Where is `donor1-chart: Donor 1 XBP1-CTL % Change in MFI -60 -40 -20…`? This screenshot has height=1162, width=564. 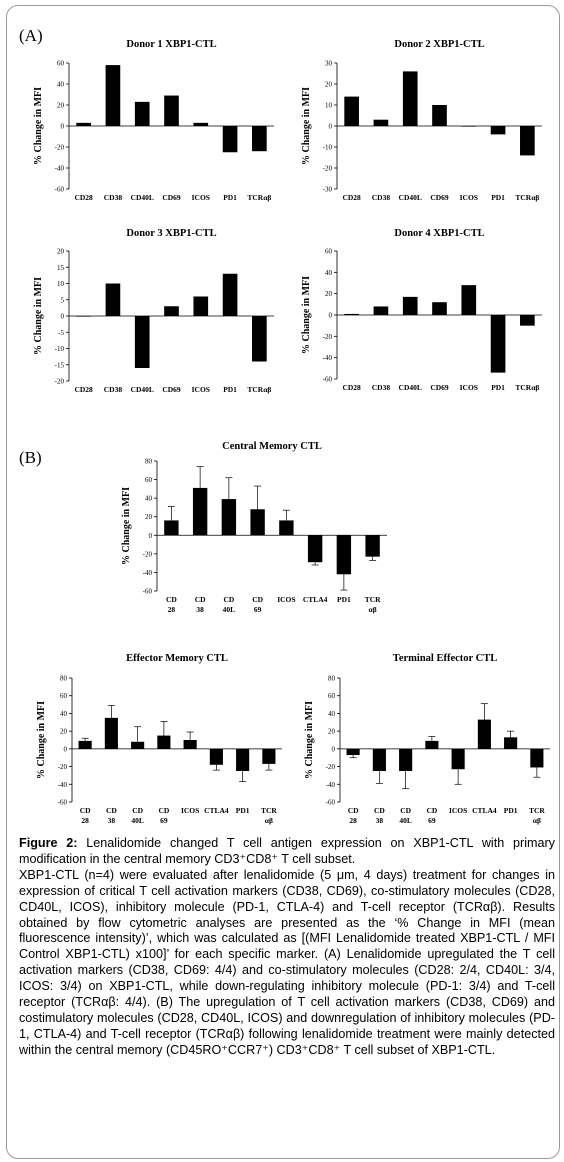 donor1-chart: Donor 1 XBP1-CTL % Change in MFI -60 -40 -20… is located at coordinates (153, 120).